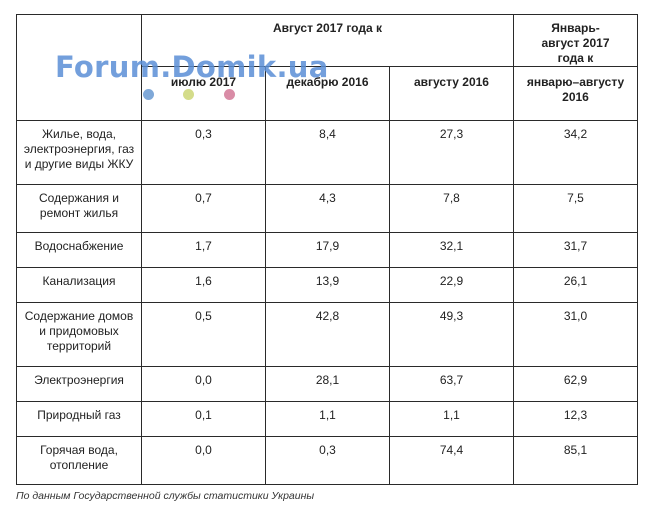 This screenshot has width=654, height=508. What do you see at coordinates (575, 250) in the screenshot?
I see `cell-value-janaug: 31,7` at bounding box center [575, 250].